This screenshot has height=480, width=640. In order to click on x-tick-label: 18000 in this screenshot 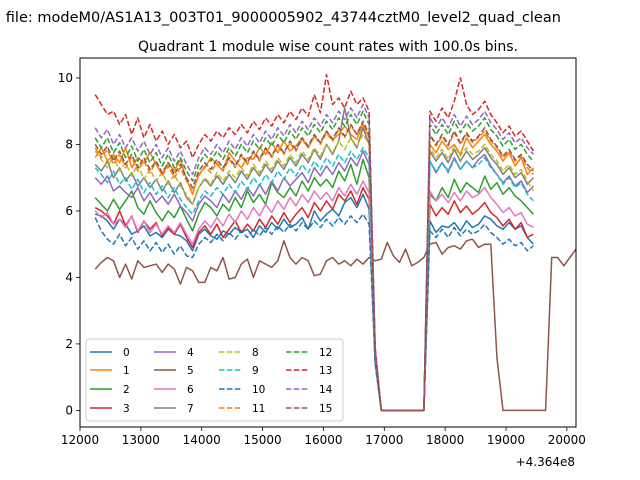, I will do `click(445, 440)`.